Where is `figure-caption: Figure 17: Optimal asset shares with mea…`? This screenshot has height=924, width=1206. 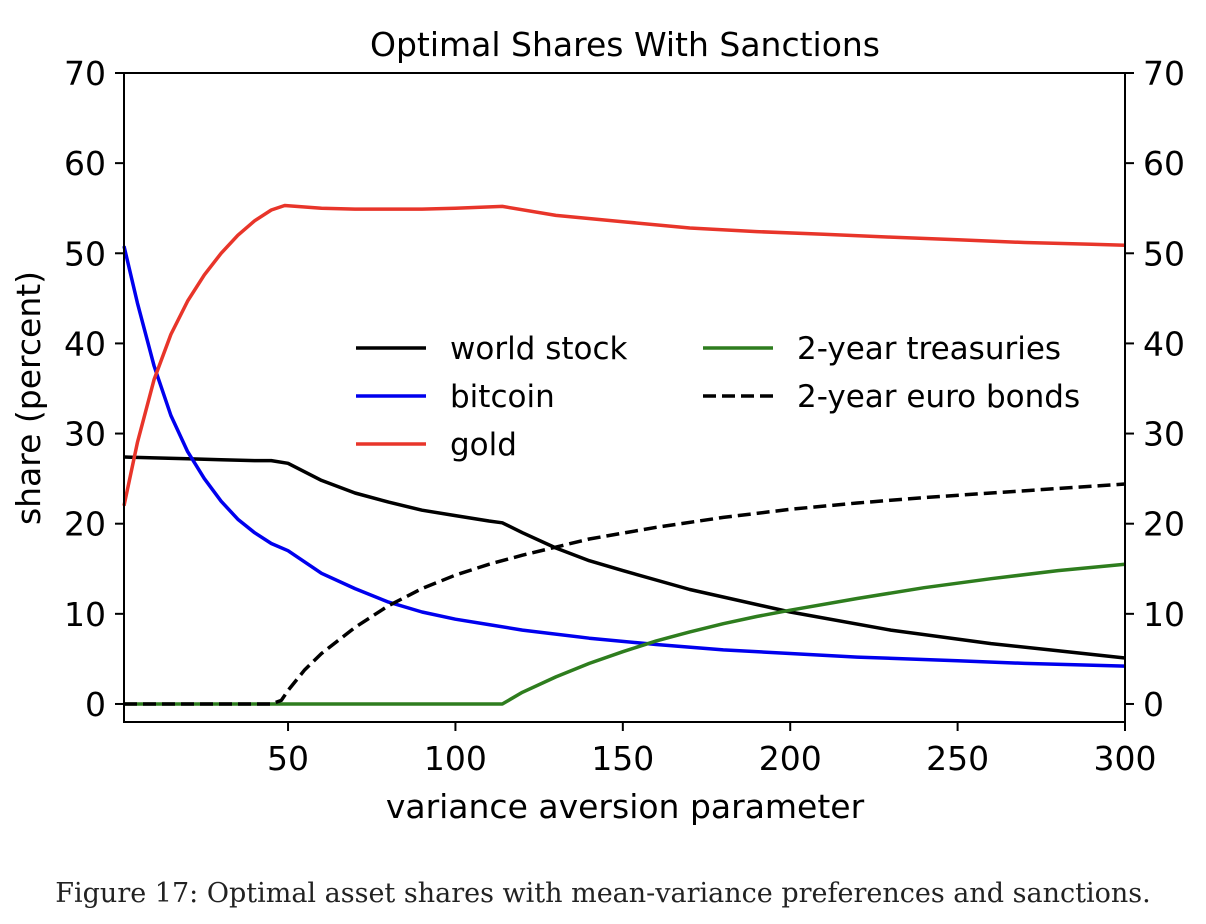
figure-caption: Figure 17: Optimal asset shares with mea… is located at coordinates (603, 893).